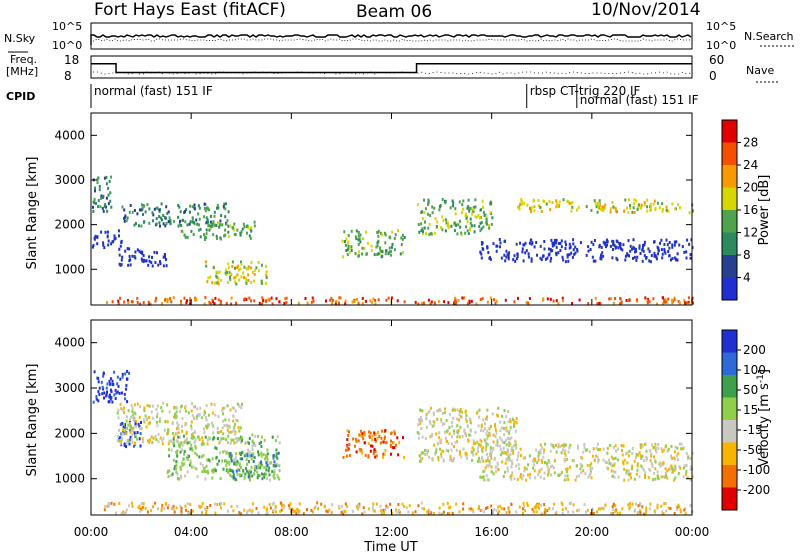 This screenshot has width=800, height=554. I want to click on y-tick-label: 4000, so click(69, 343).